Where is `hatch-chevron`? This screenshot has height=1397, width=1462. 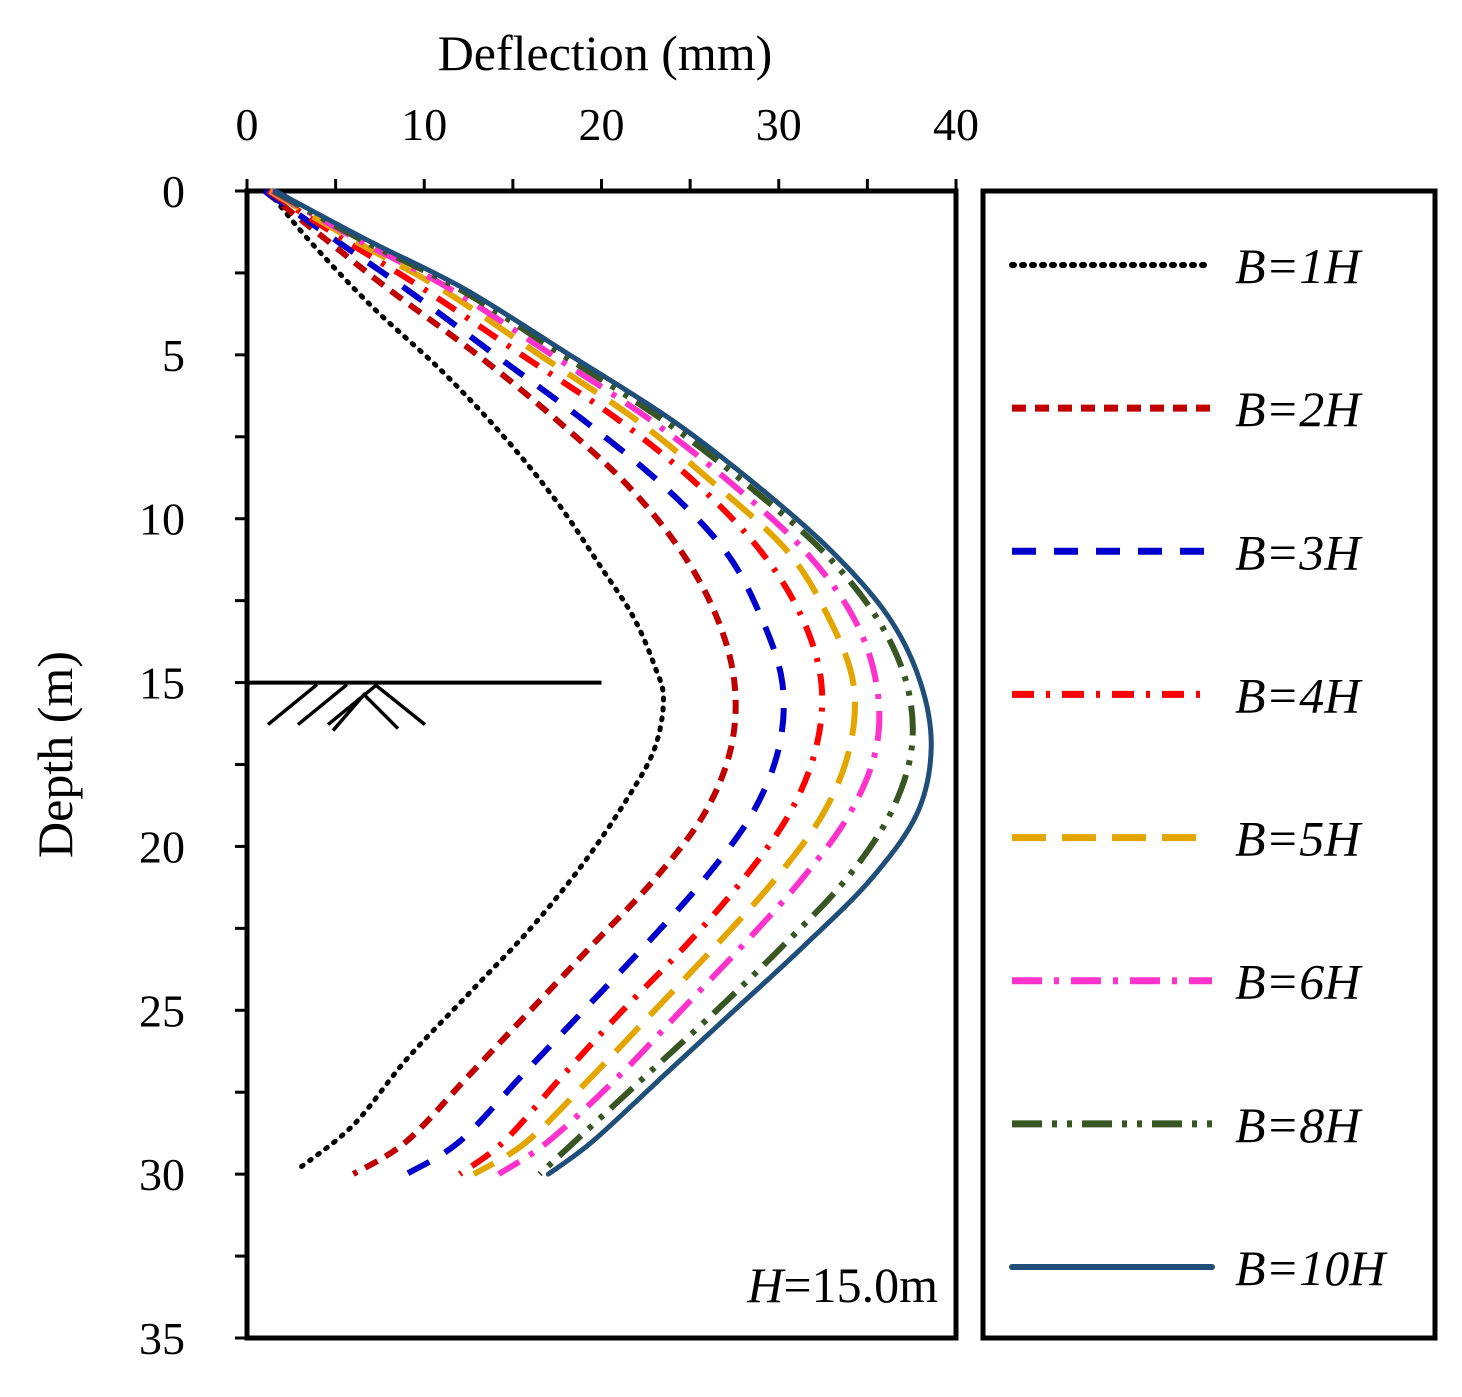 hatch-chevron is located at coordinates (365, 712).